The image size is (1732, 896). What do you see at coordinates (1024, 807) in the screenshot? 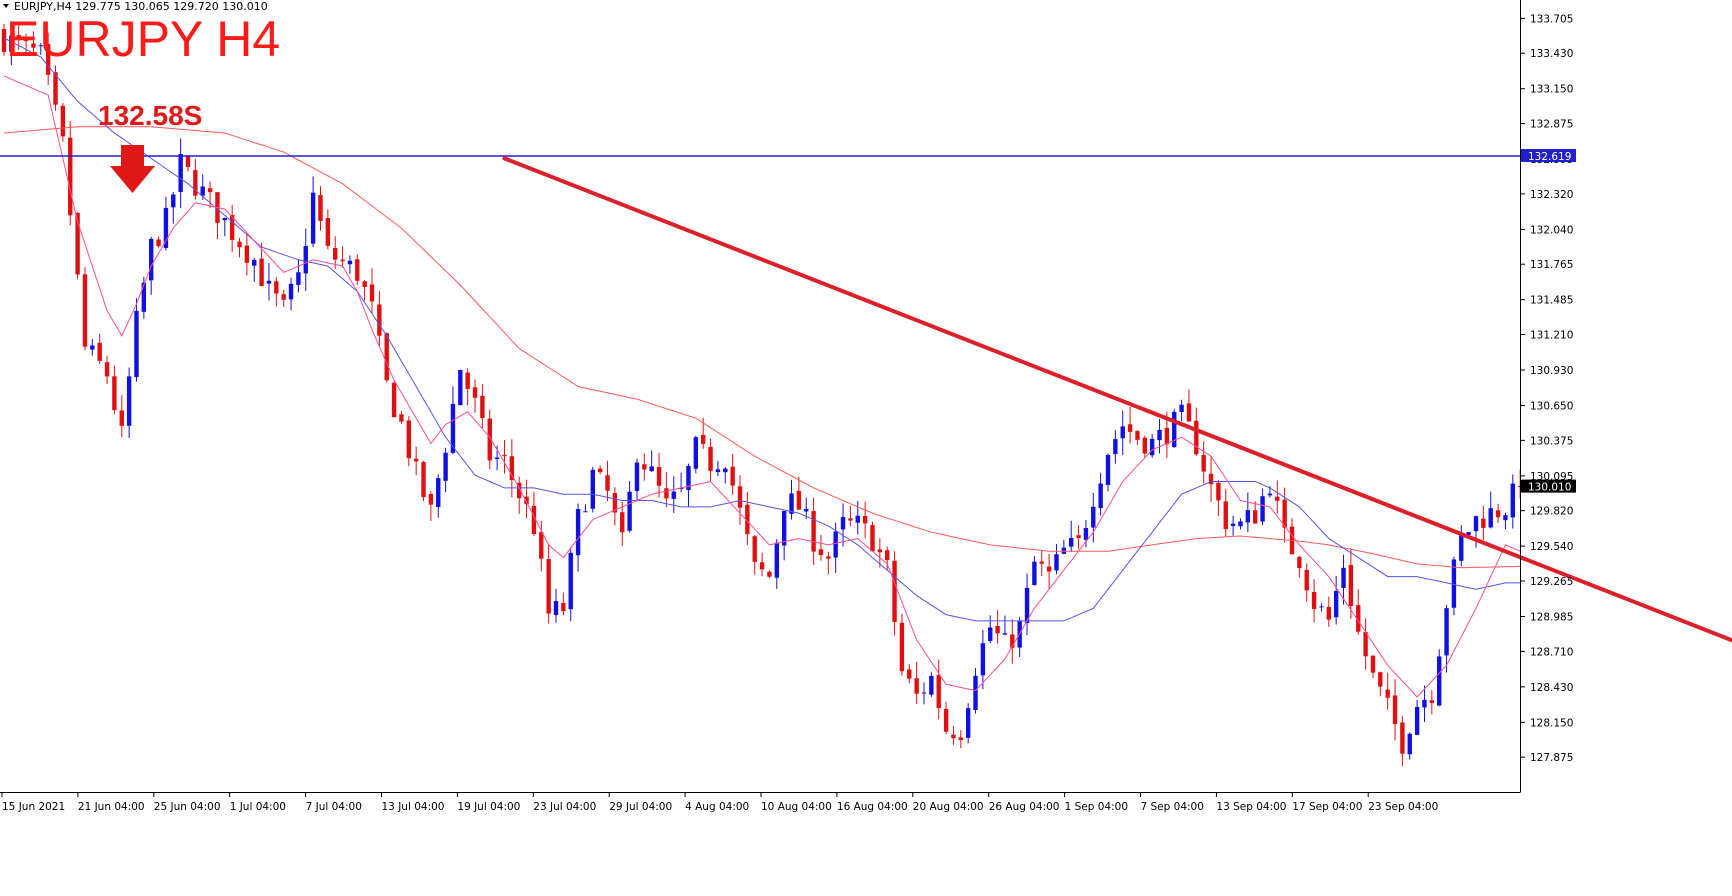
I see `time-tick-label: 26 Aug 04:00` at bounding box center [1024, 807].